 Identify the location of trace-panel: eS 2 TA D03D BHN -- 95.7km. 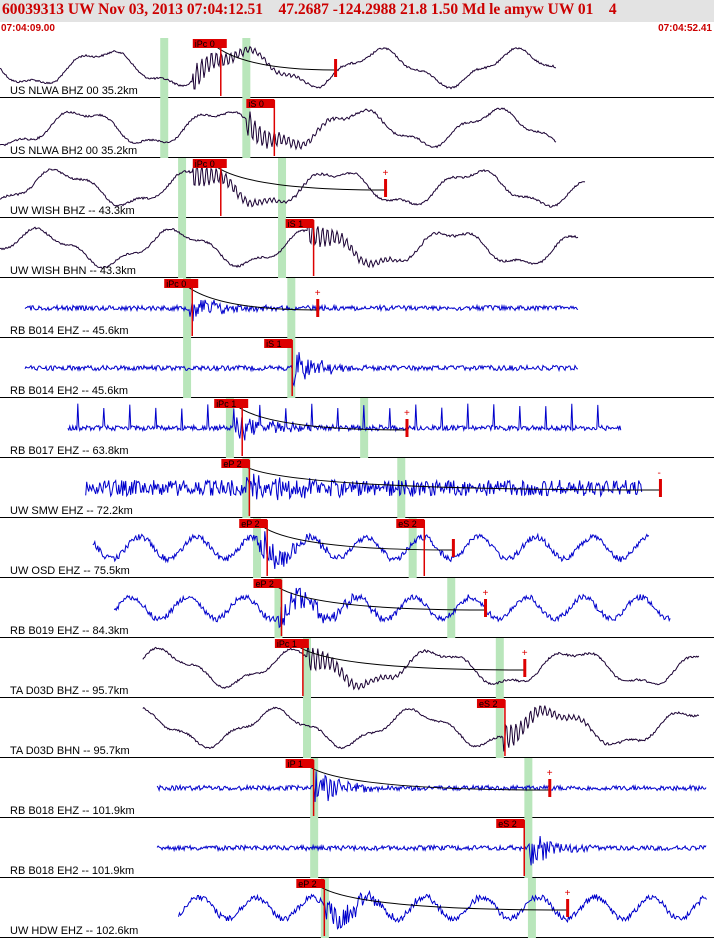
(357, 728).